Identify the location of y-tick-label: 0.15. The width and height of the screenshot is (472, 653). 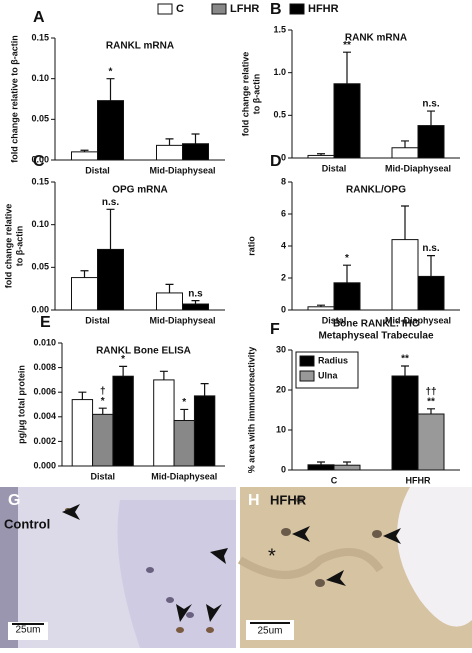
(40, 37).